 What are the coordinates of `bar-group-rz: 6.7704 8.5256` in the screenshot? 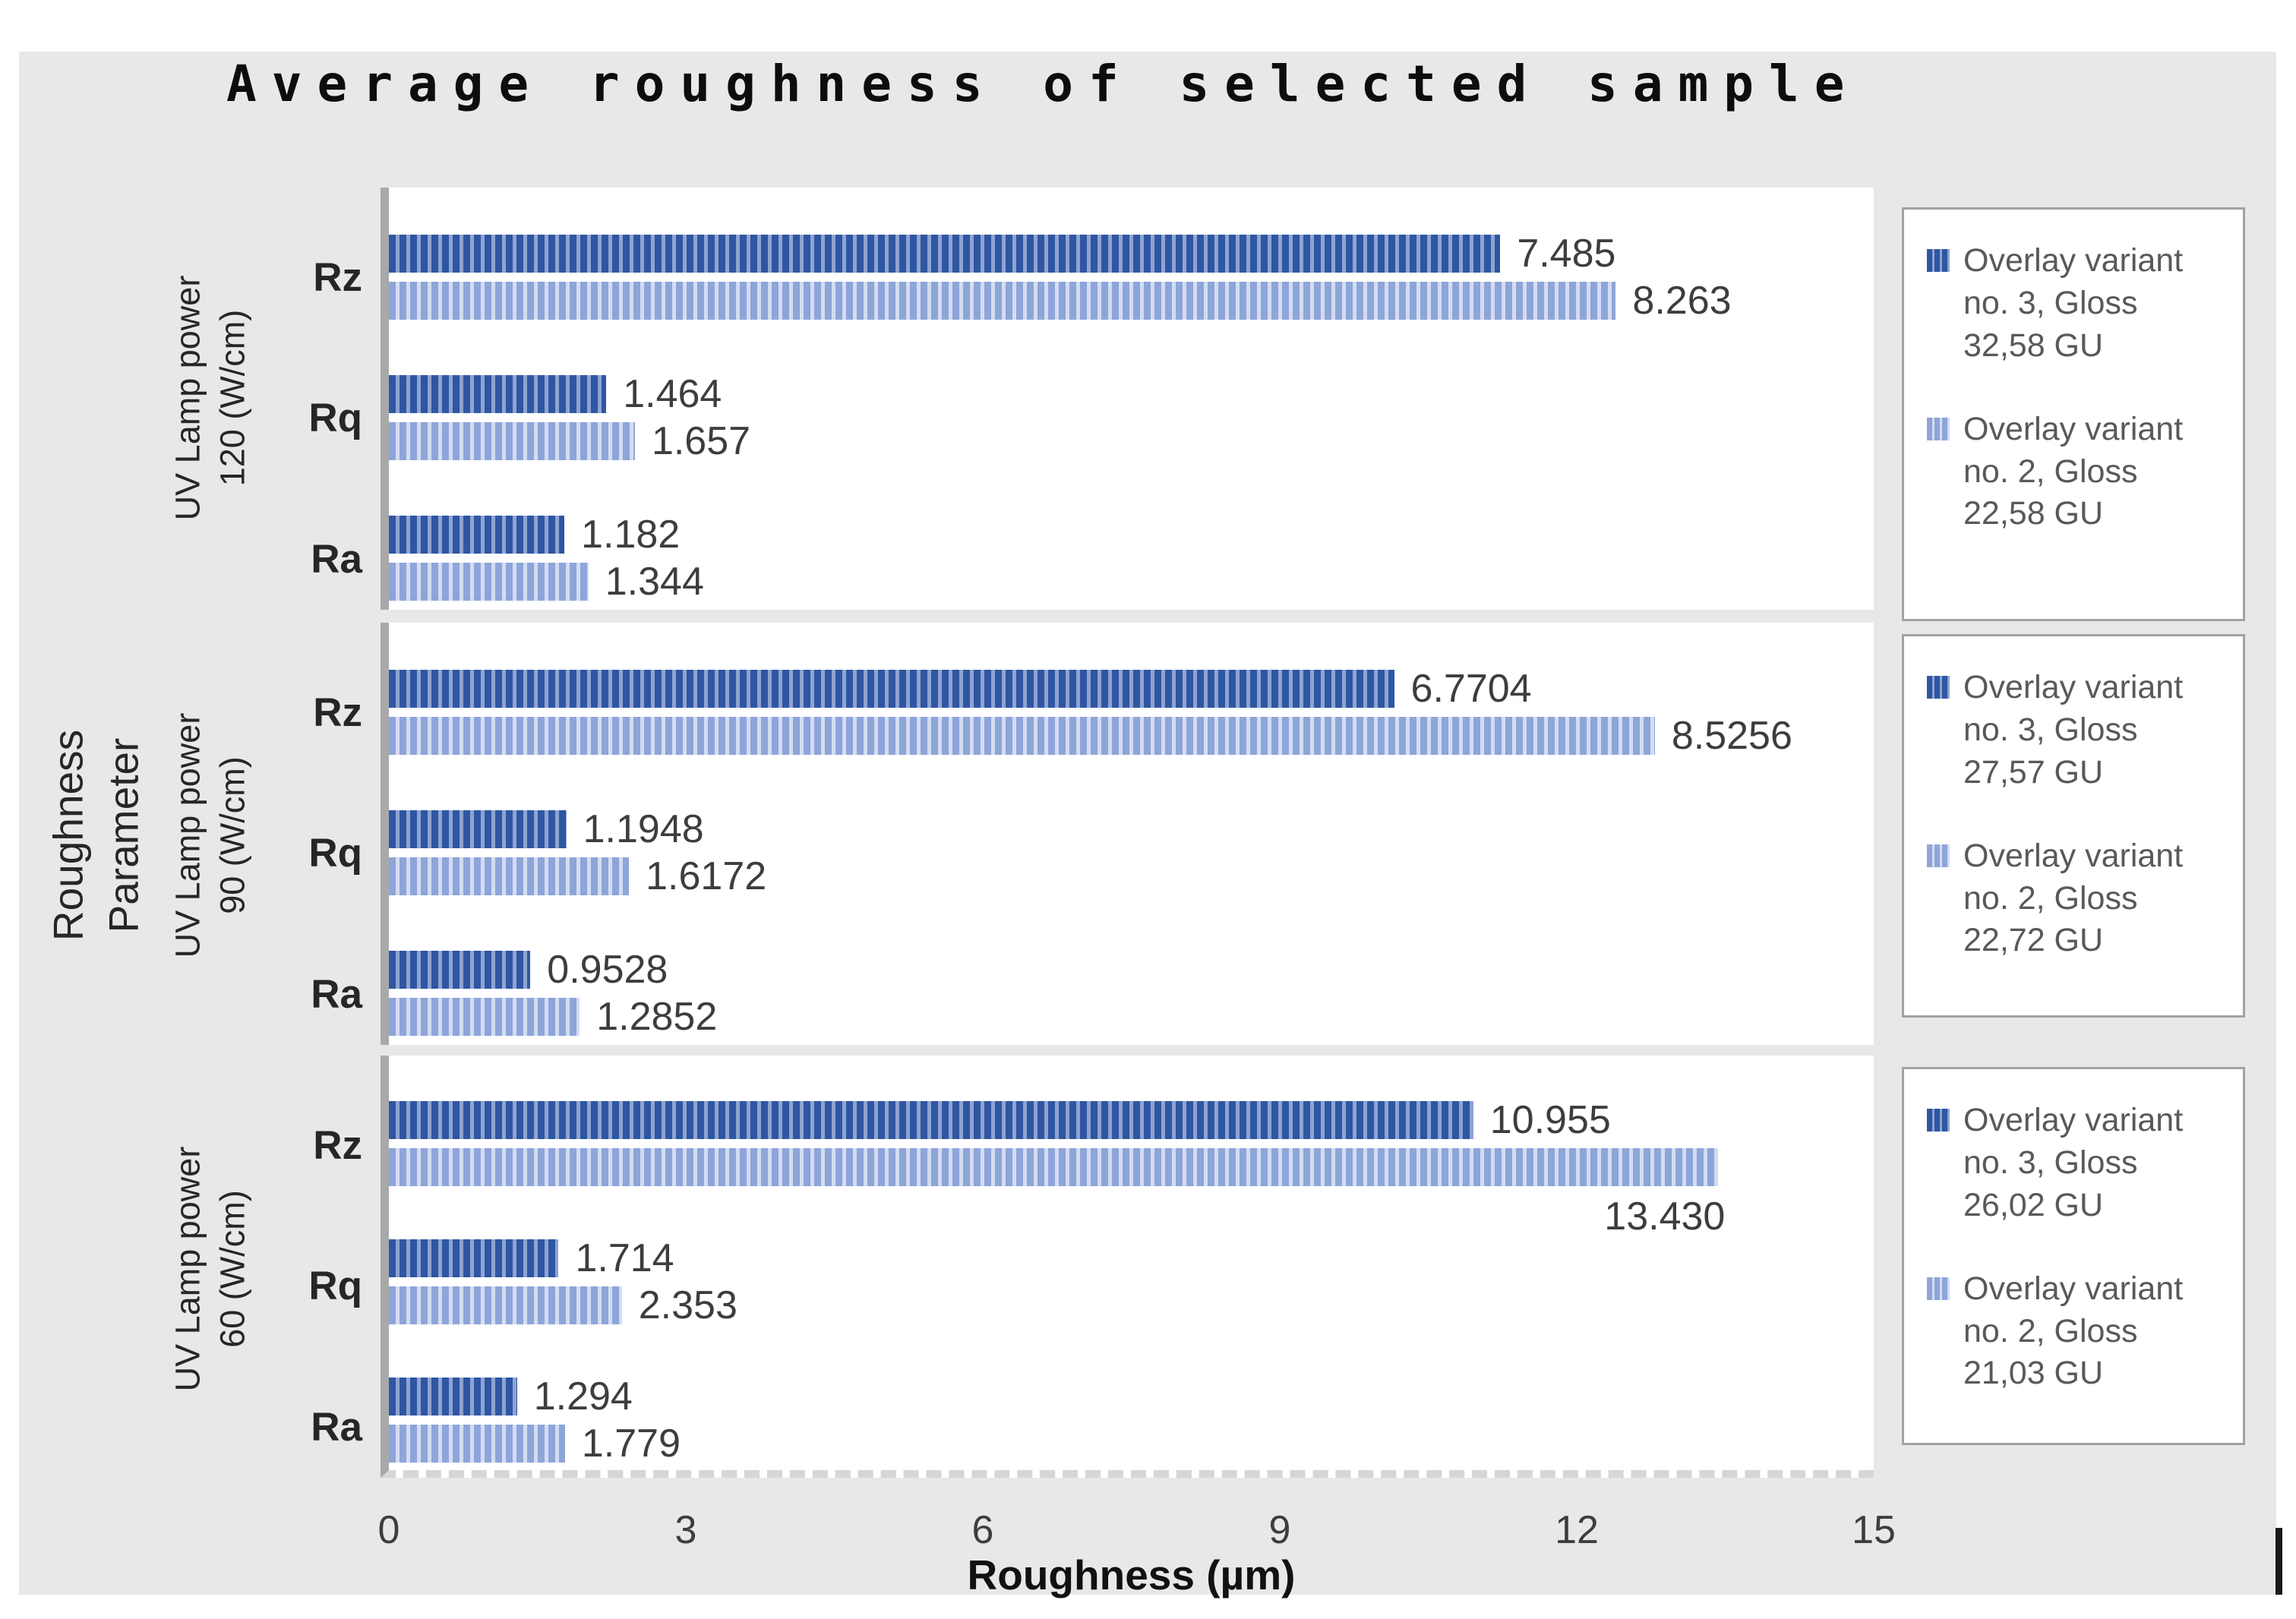 It's located at (1131, 693).